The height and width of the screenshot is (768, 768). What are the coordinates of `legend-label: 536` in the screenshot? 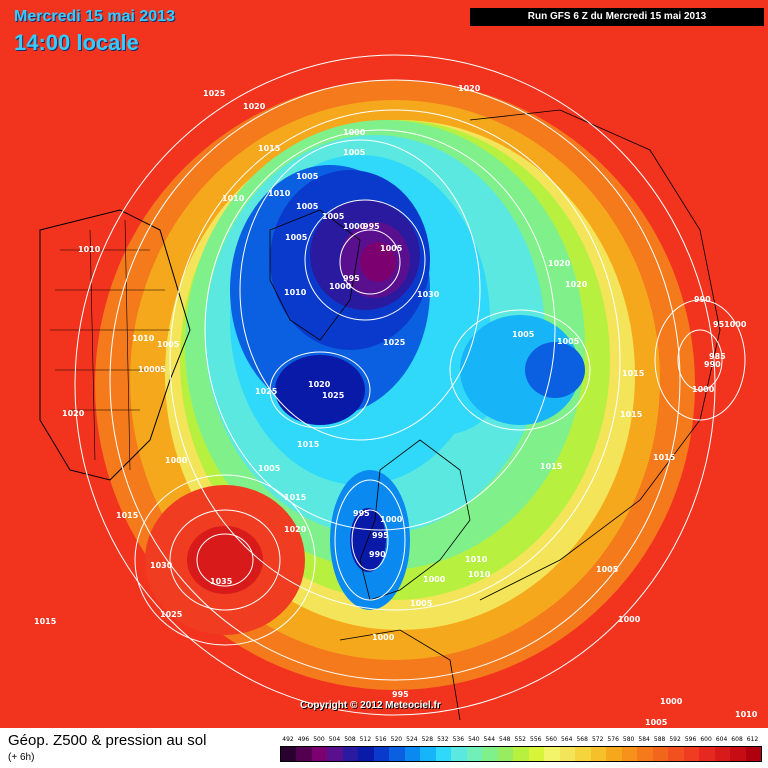 It's located at (458, 739).